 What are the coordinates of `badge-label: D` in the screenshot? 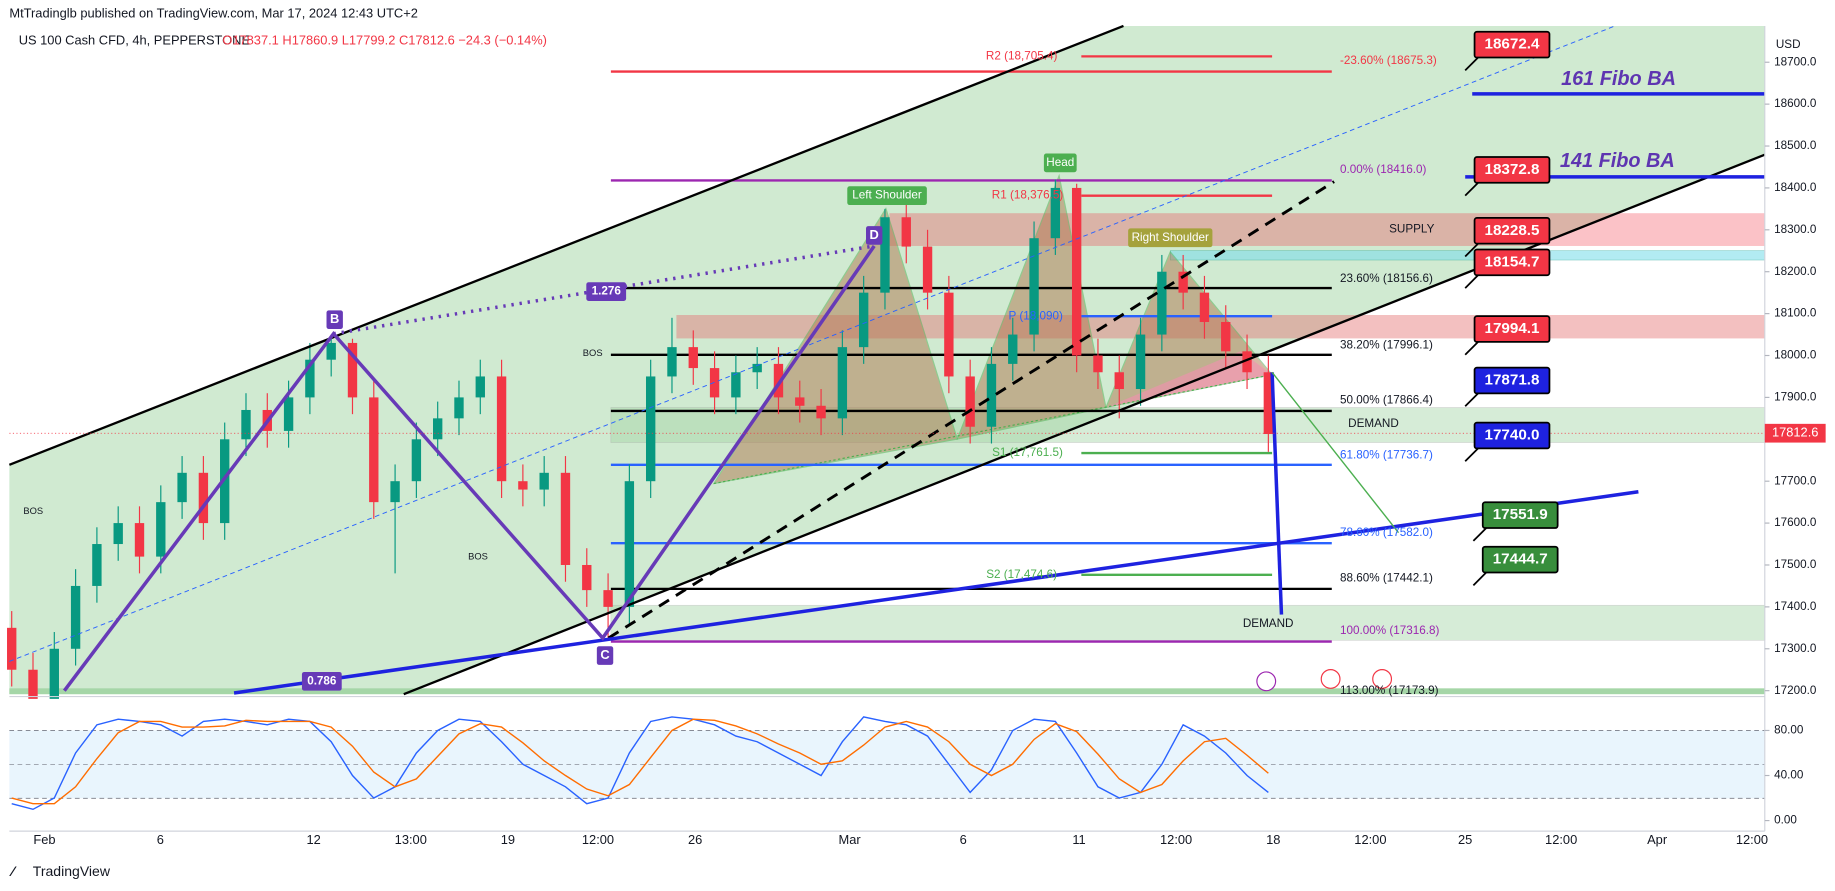 It's located at (874, 234).